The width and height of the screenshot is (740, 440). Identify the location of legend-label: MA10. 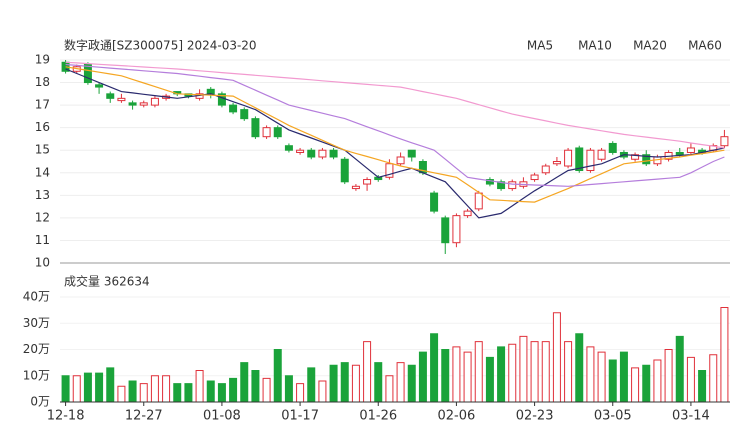
(595, 46).